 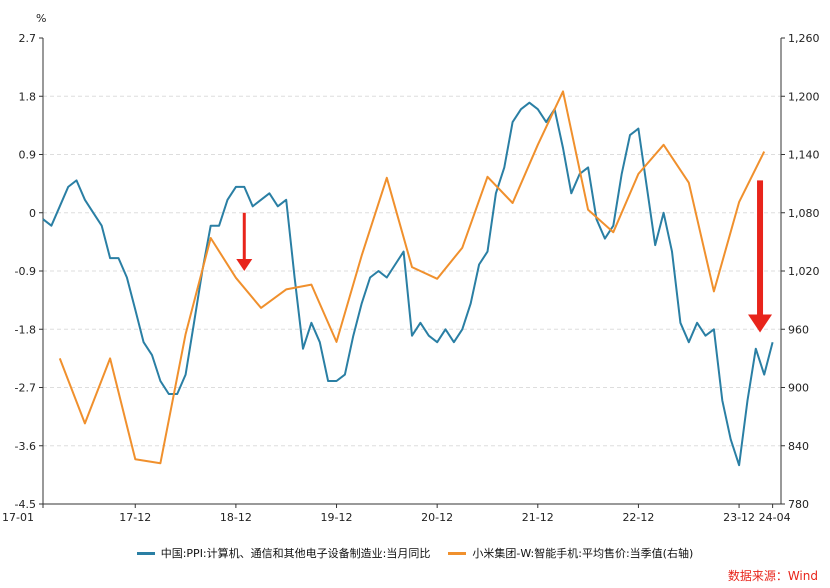 What do you see at coordinates (772, 576) in the screenshot?
I see `source-note: 数据来源：Wind` at bounding box center [772, 576].